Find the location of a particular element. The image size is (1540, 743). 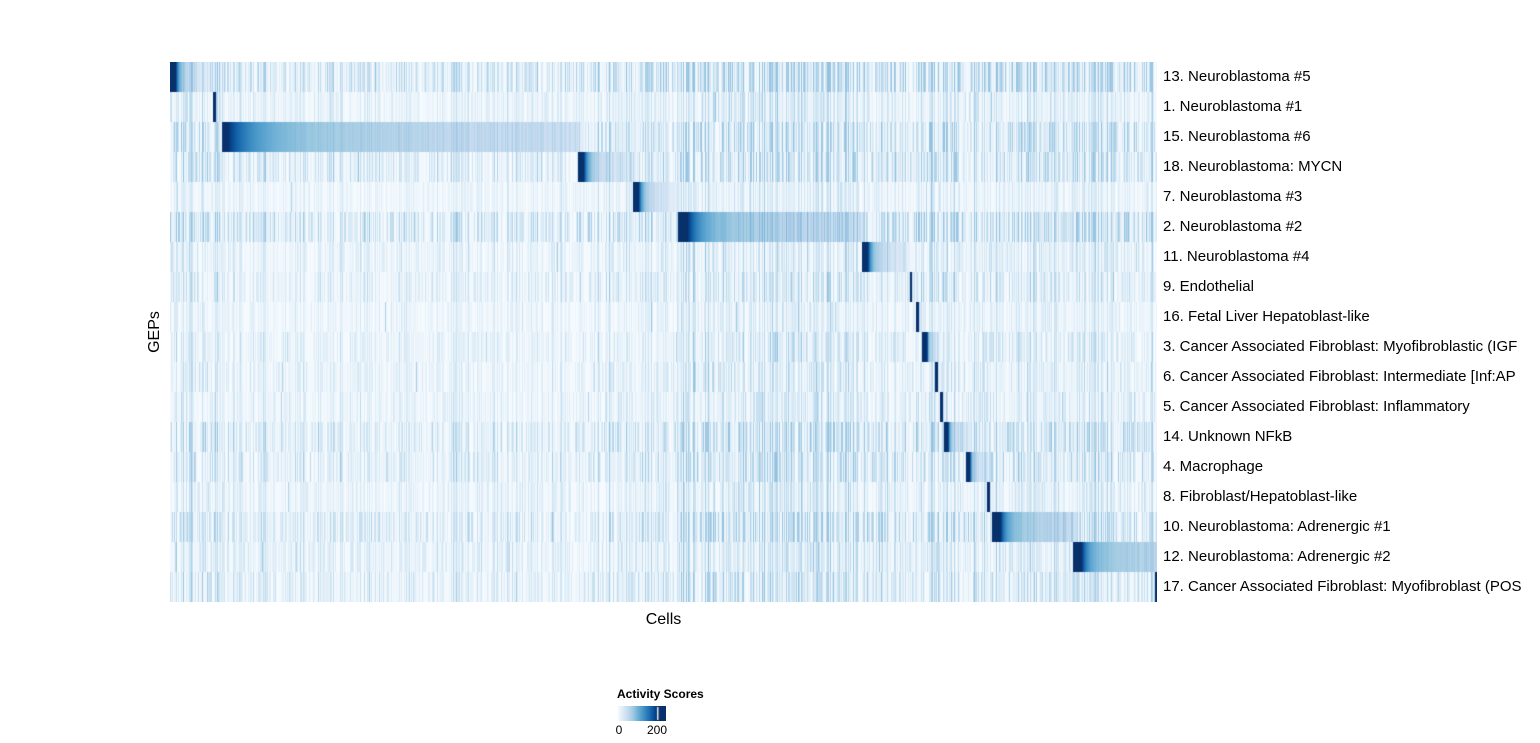

row-label-9: 16. Fetal Liver Hepatoblast-like is located at coordinates (1266, 316).